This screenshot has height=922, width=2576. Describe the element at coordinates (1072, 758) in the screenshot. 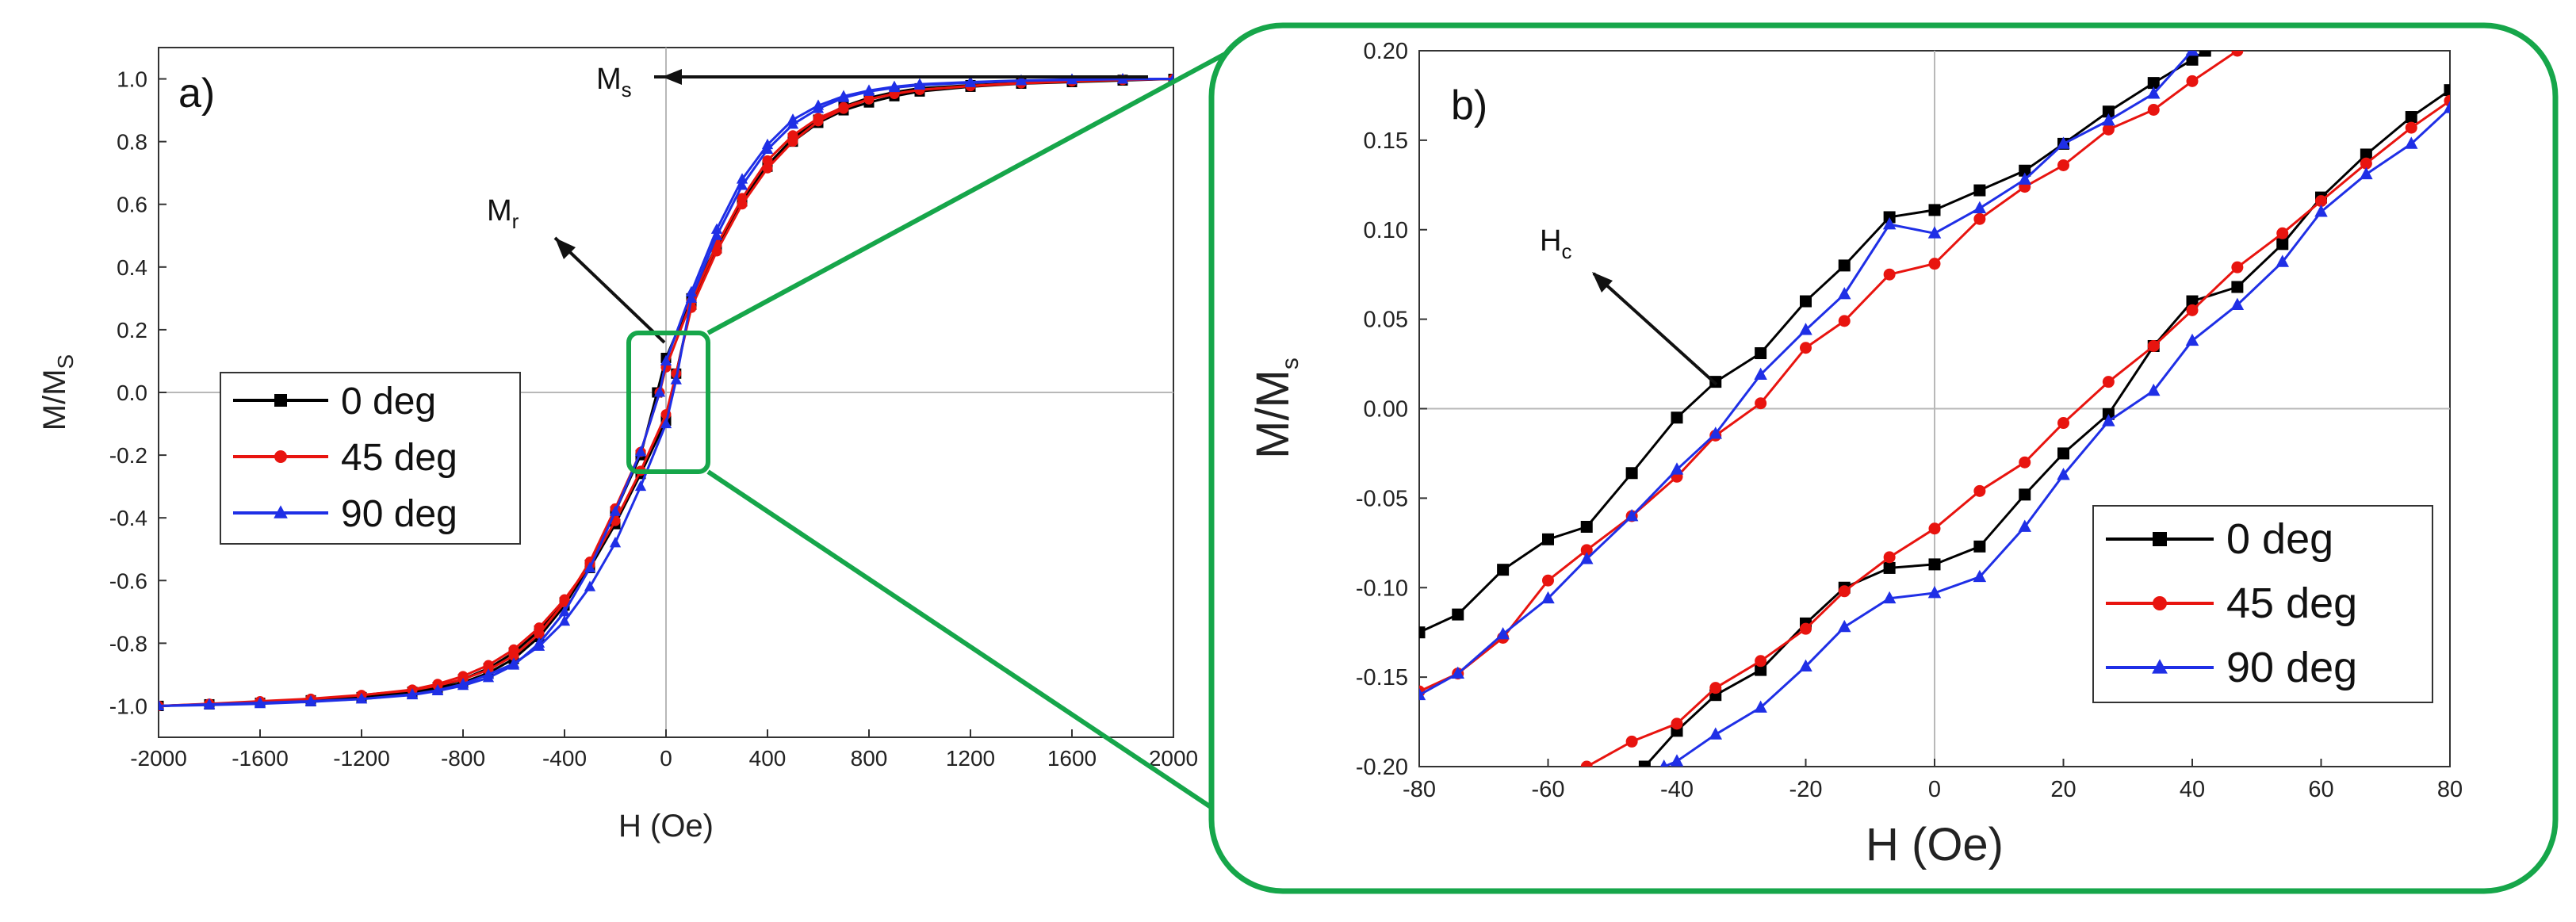

I see `panel-a-xtick-label: 1600` at that location.